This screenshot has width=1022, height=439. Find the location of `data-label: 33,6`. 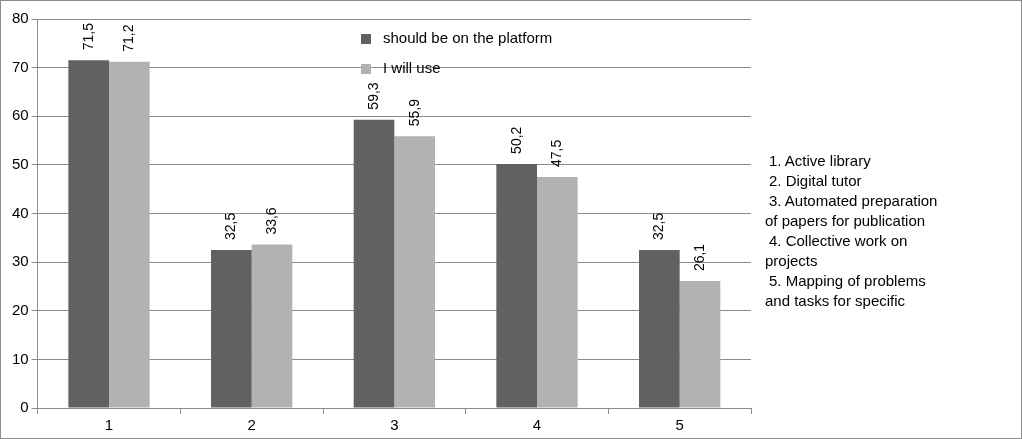

data-label: 33,6 is located at coordinates (270, 221).